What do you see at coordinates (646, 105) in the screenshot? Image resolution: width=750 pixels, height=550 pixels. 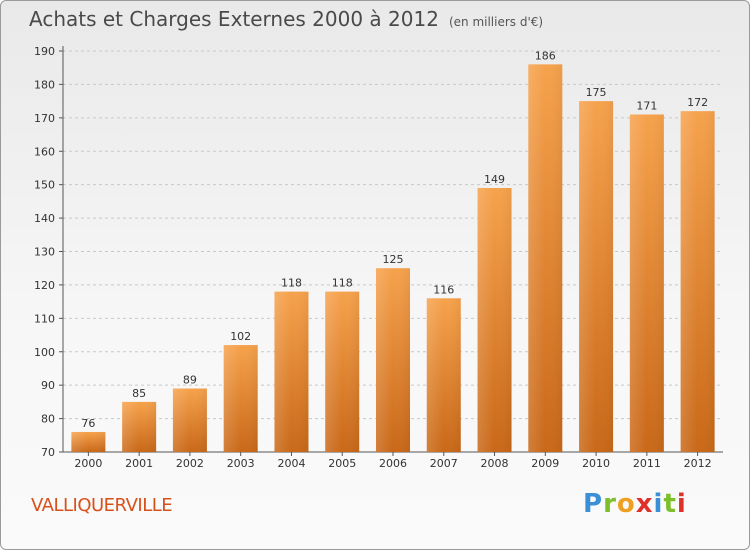 I see `value-label: 171` at bounding box center [646, 105].